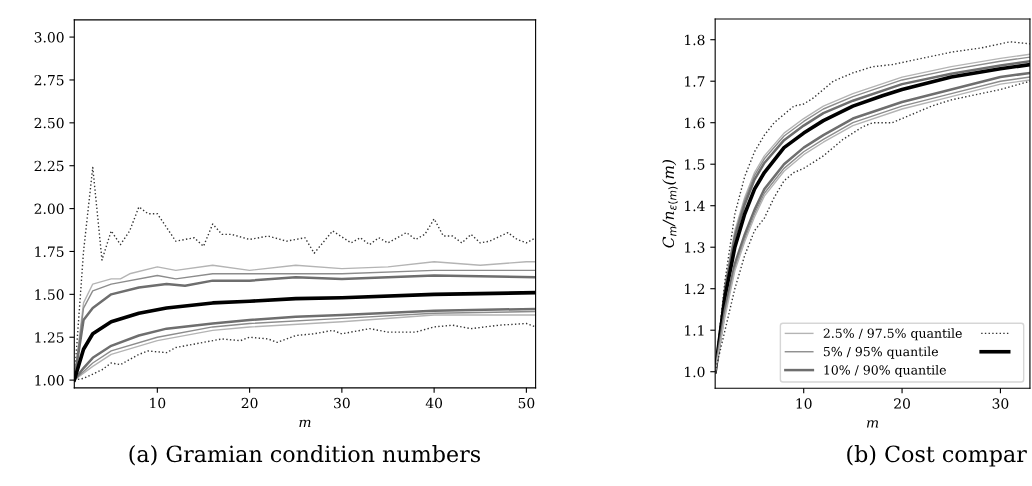 Image resolution: width=1032 pixels, height=486 pixels. What do you see at coordinates (695, 81) in the screenshot?
I see `y-tick-label: 1.7` at bounding box center [695, 81].